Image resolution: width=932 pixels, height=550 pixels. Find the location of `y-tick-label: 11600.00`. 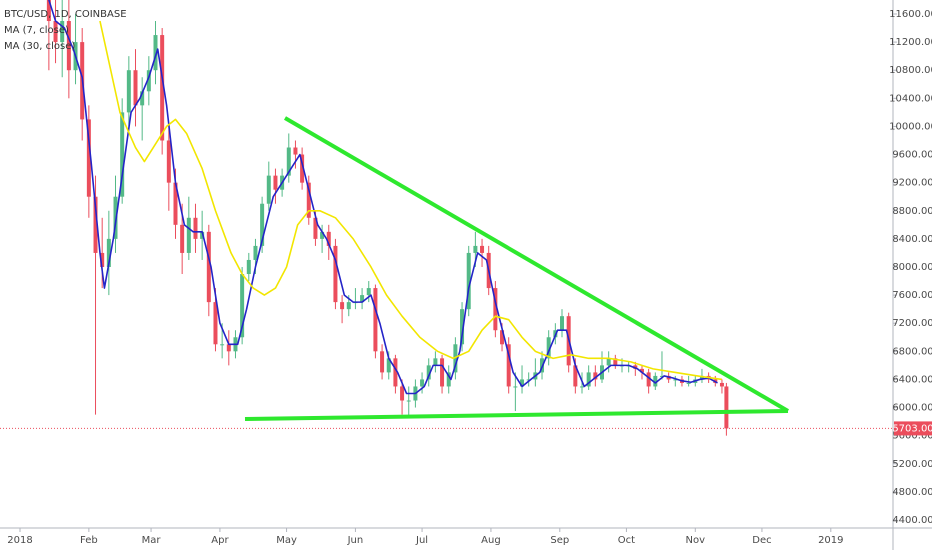

y-tick-label: 11600.00 is located at coordinates (910, 14).